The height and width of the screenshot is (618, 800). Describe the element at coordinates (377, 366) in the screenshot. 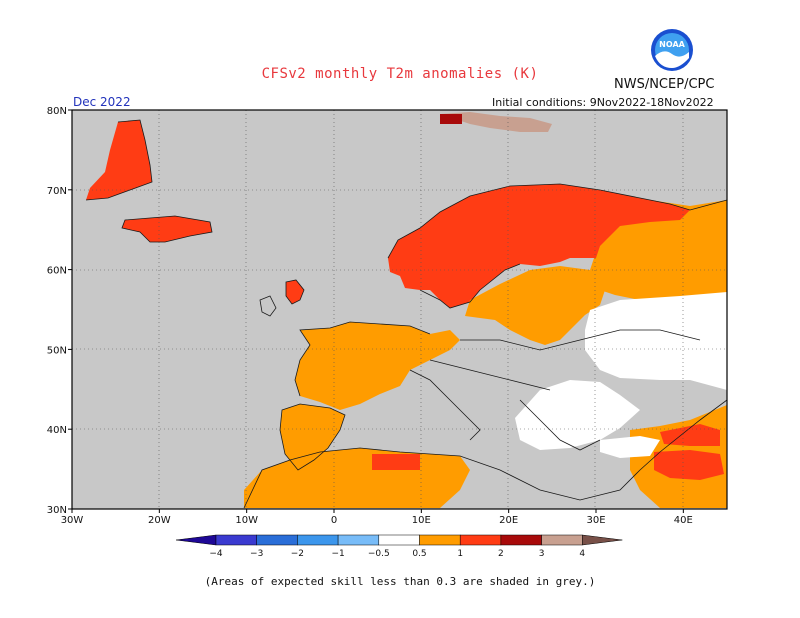

I see `france-orange` at that location.